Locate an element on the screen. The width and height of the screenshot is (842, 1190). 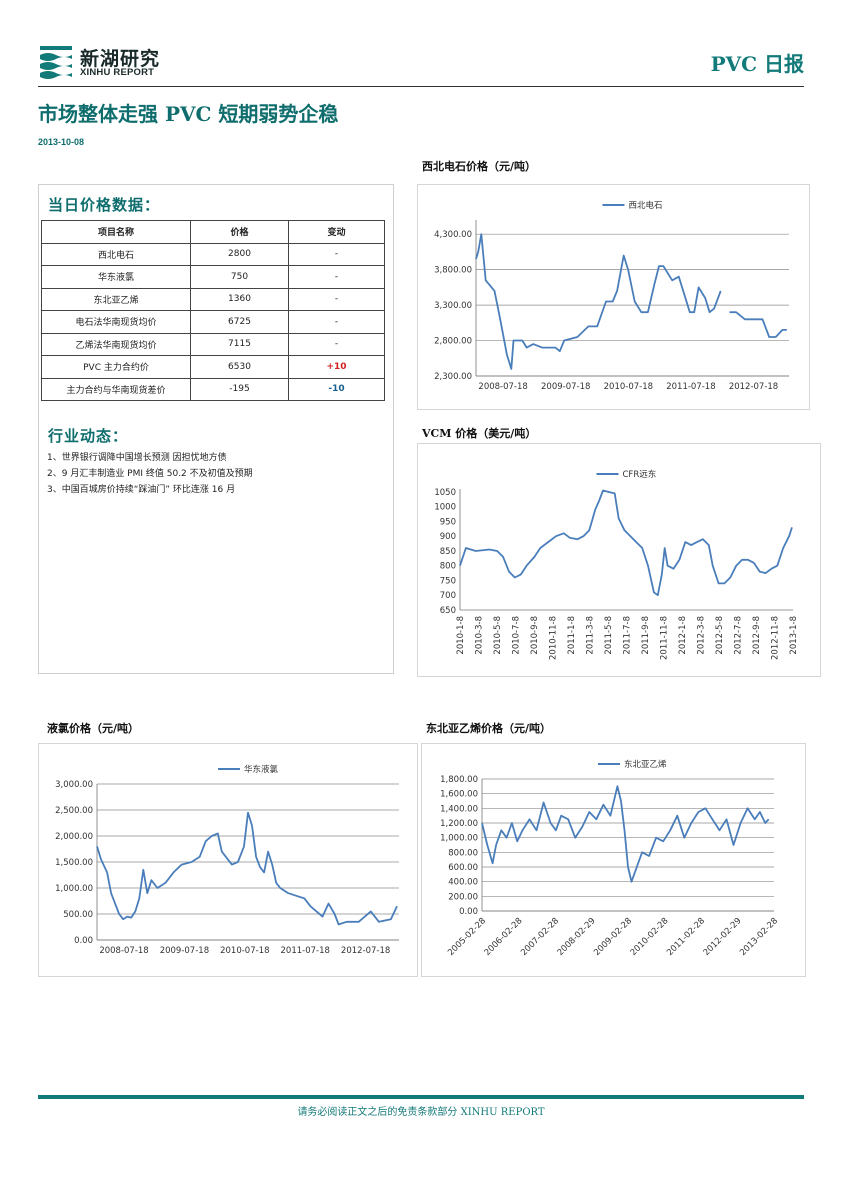
row-price: 6530 is located at coordinates (239, 367).